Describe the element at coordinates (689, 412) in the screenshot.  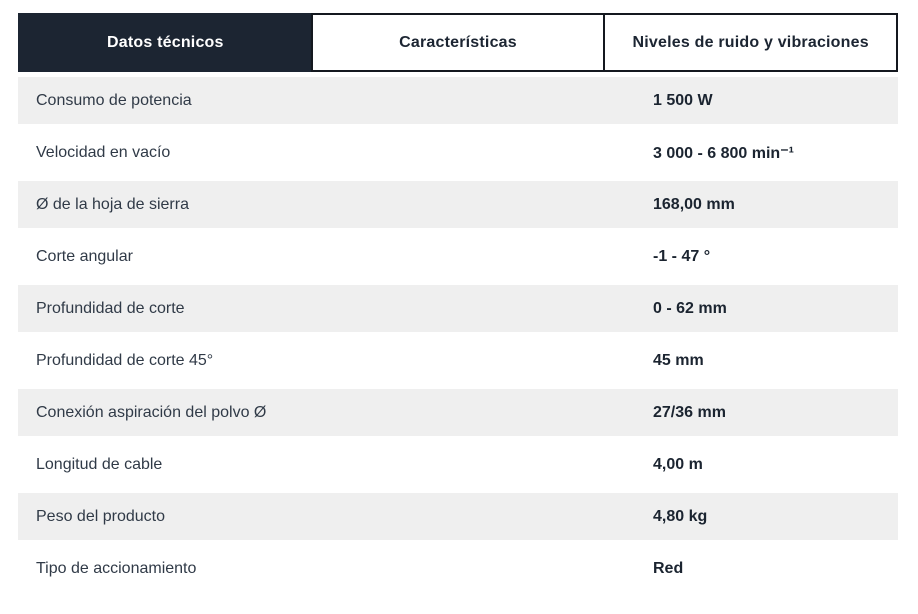
I see `spec-value: 27/36 mm` at that location.